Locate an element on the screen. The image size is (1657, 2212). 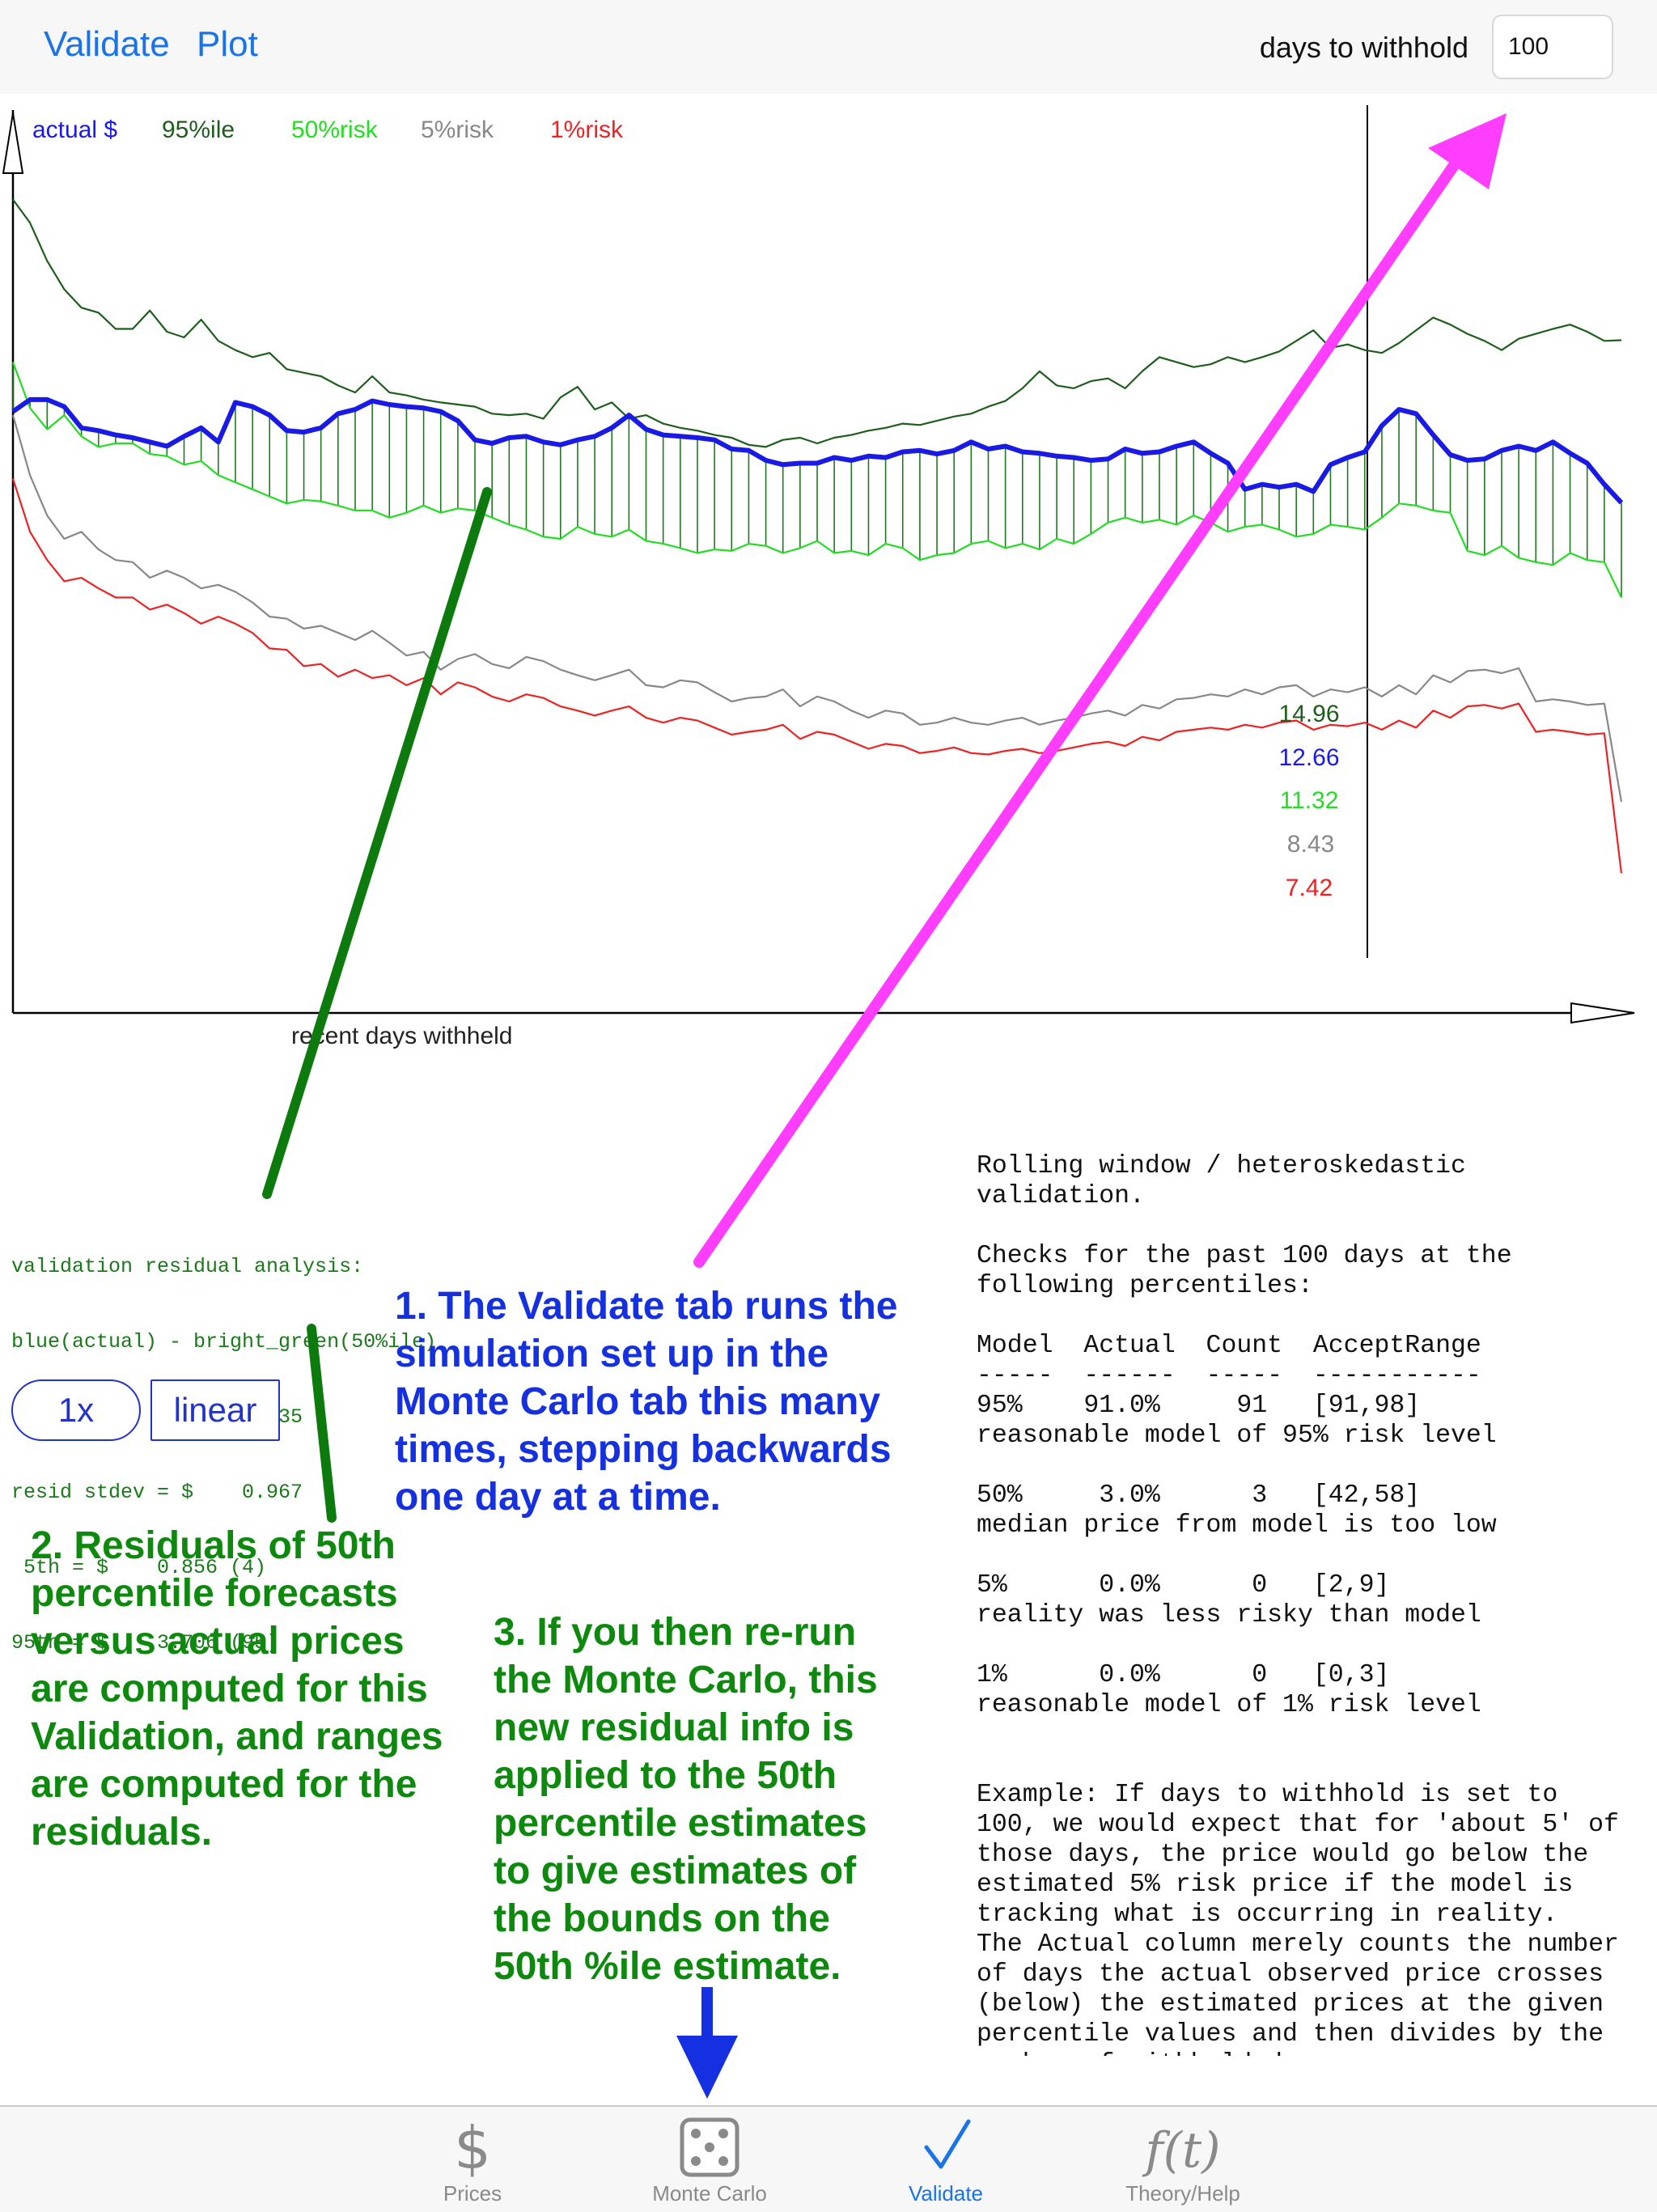
top-bar: Validate Plot days to withhold is located at coordinates (828, 47).